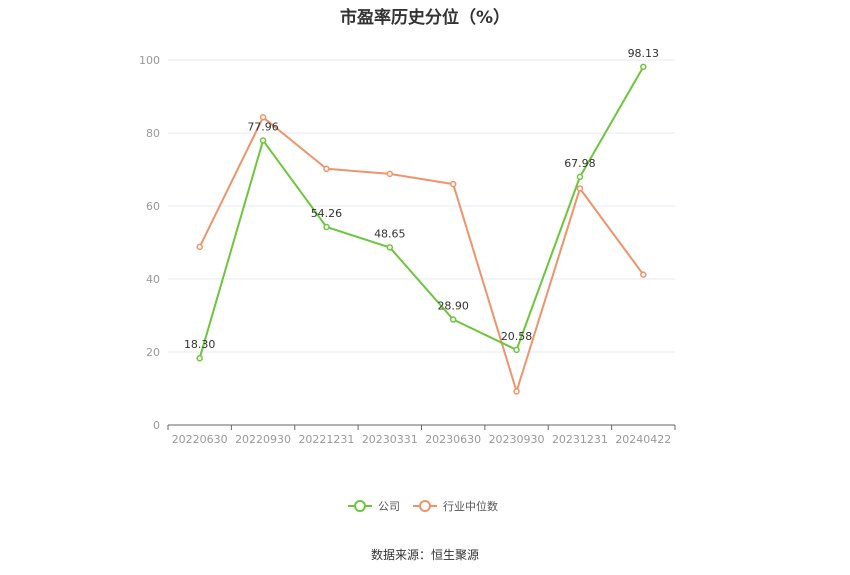 This screenshot has height=575, width=850. Describe the element at coordinates (390, 439) in the screenshot. I see `x-tick-label: 20230331` at that location.